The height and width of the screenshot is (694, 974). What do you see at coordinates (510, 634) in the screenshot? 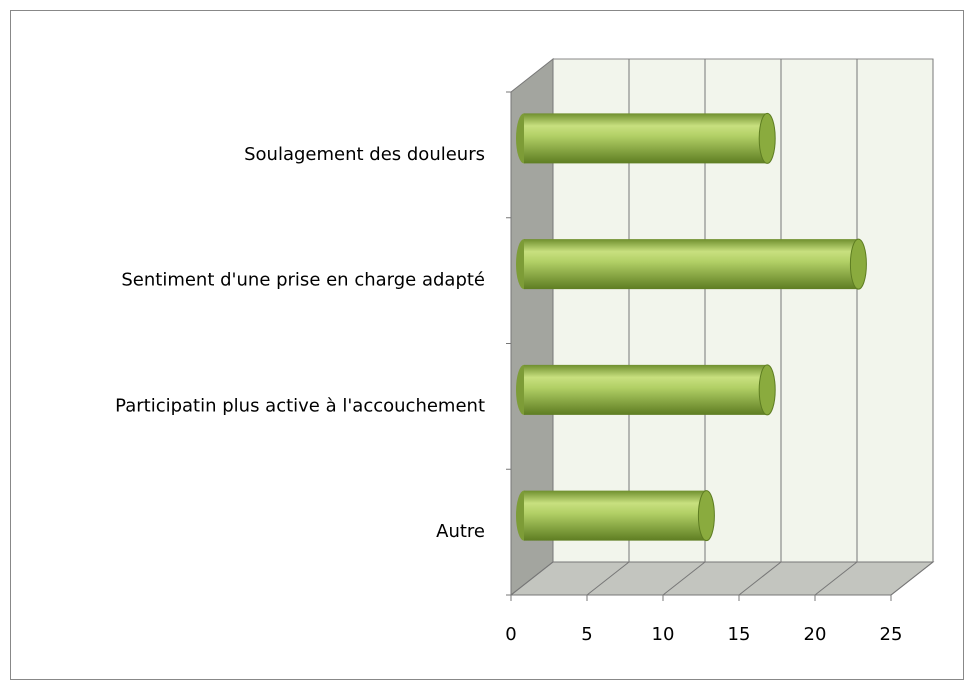
I see `x-tick-label: 0` at bounding box center [510, 634].